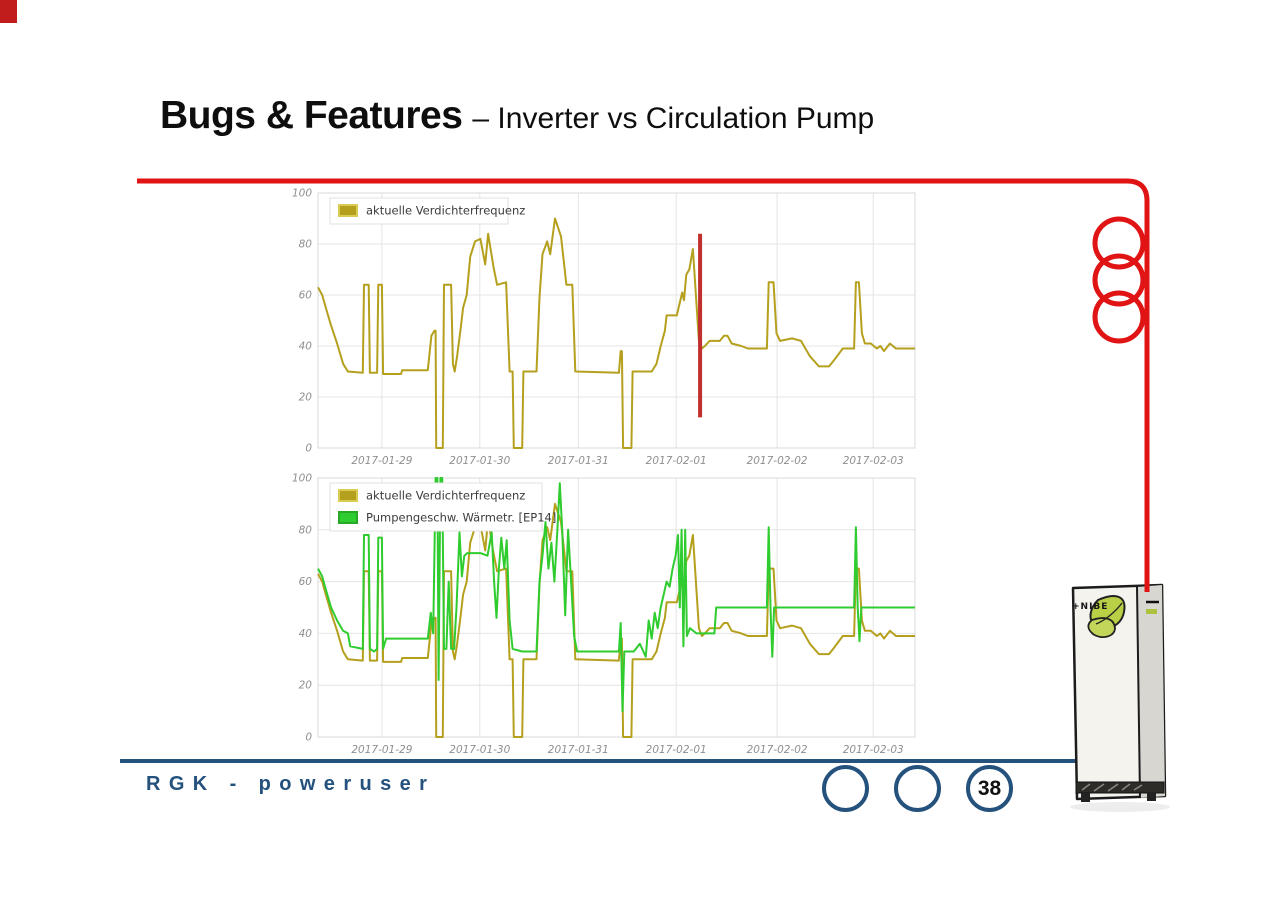 This screenshot has height=904, width=1280. I want to click on leaf-vein, so click(1109, 613).